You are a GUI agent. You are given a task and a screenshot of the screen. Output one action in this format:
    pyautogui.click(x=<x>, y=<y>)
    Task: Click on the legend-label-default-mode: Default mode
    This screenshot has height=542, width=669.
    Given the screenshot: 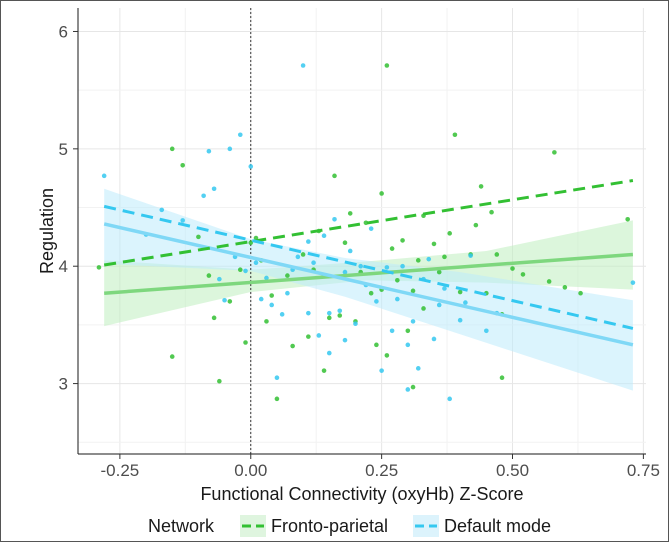 What is the action you would take?
    pyautogui.click(x=497, y=526)
    